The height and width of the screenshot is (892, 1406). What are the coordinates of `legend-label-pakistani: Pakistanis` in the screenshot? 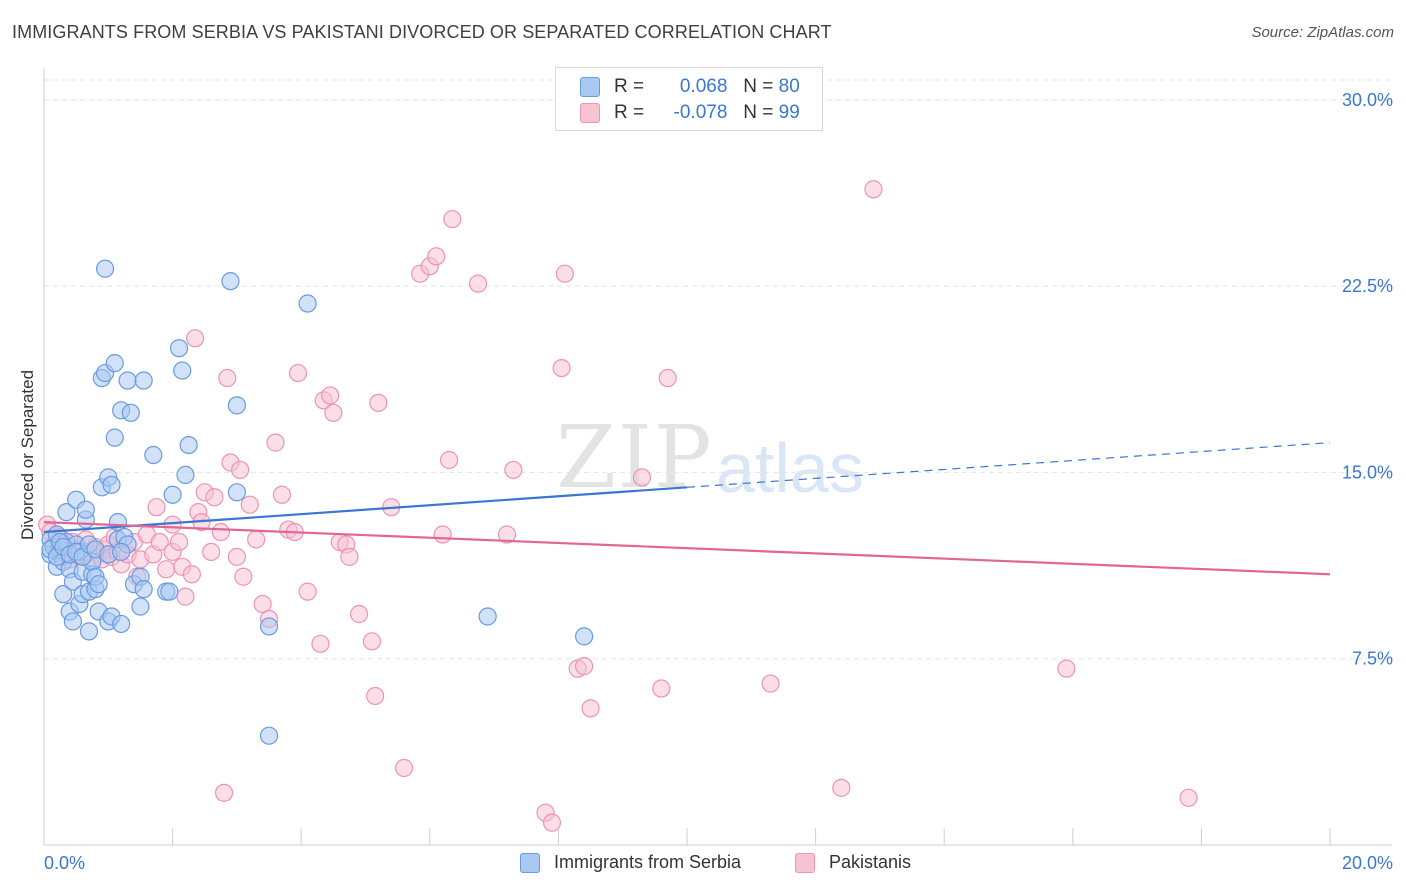 It's located at (870, 862).